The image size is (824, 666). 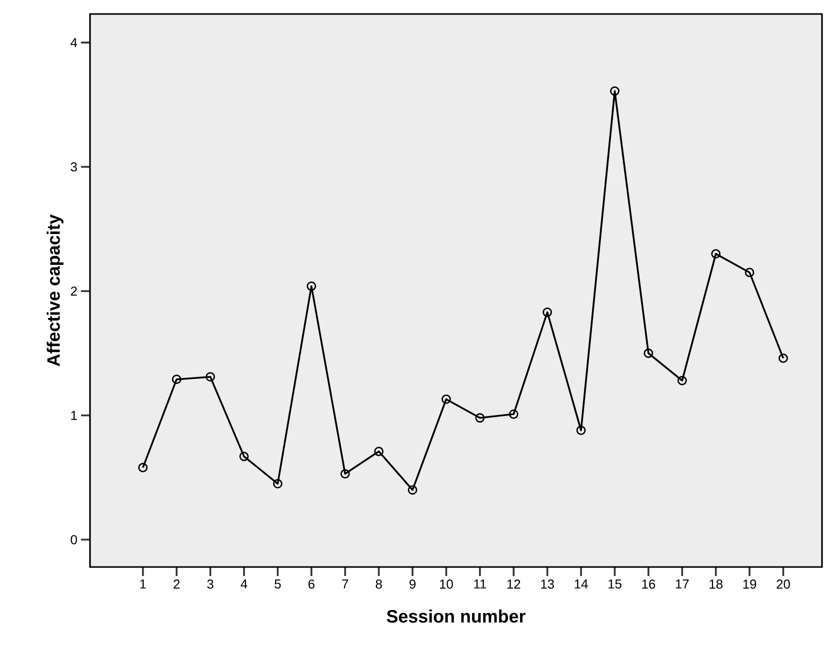 What do you see at coordinates (456, 616) in the screenshot?
I see `x-axis-title: Session number` at bounding box center [456, 616].